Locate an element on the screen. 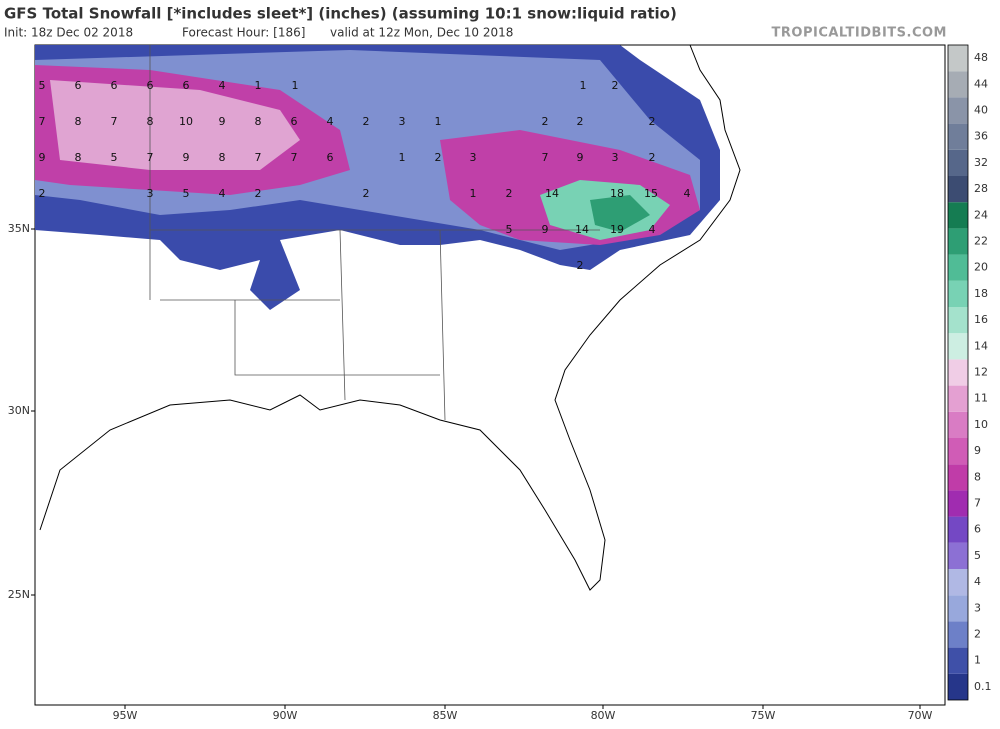  colorbar-label: 3 is located at coordinates (977, 607).